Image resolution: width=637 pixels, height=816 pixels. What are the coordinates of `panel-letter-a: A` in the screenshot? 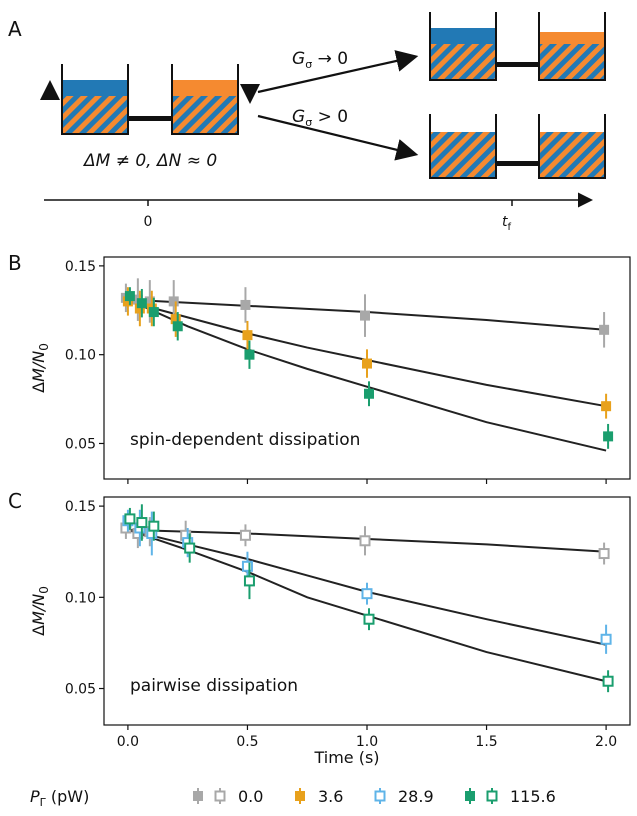 It's located at (15, 29).